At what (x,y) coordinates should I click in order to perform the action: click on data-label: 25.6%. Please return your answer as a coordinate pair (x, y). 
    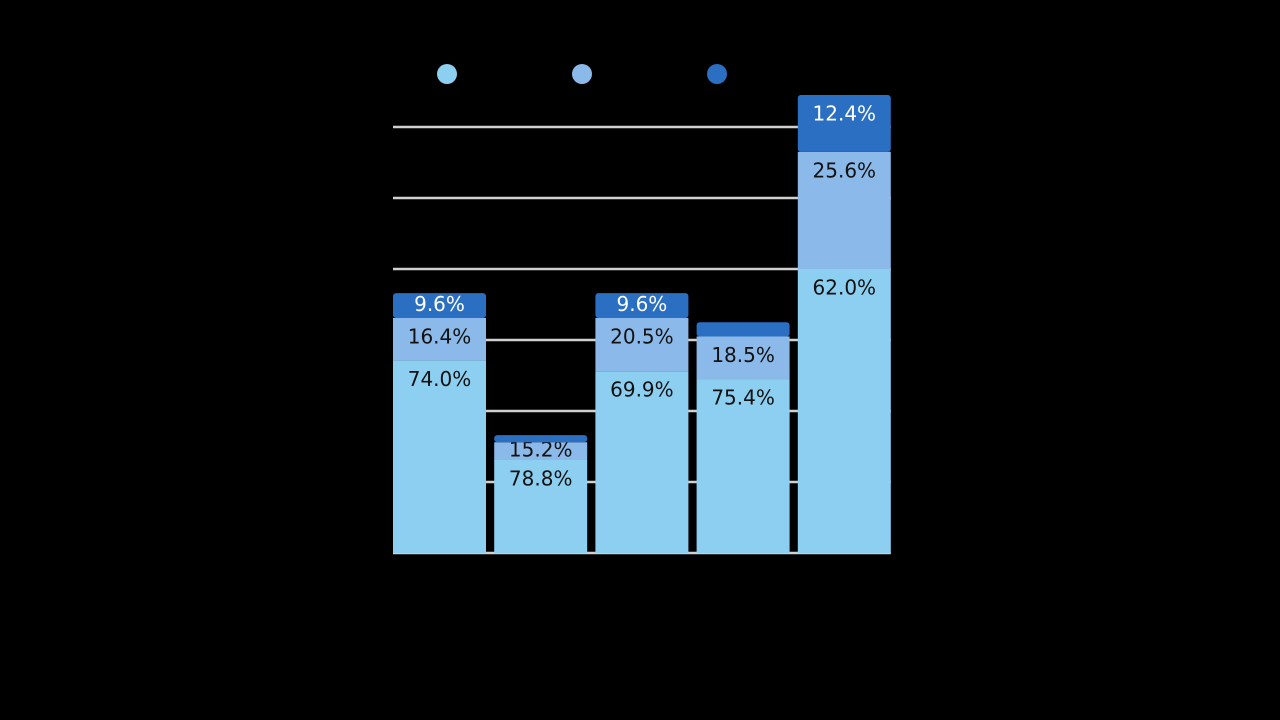
    Looking at the image, I should click on (845, 170).